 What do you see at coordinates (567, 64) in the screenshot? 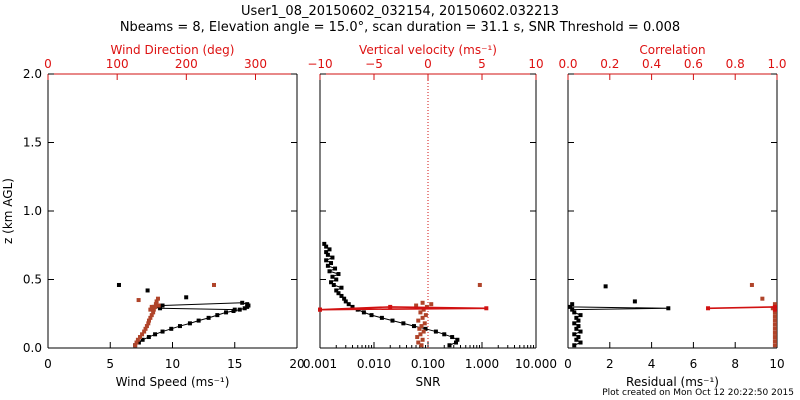
I see `toptick-label-residual: 0.0` at bounding box center [567, 64].